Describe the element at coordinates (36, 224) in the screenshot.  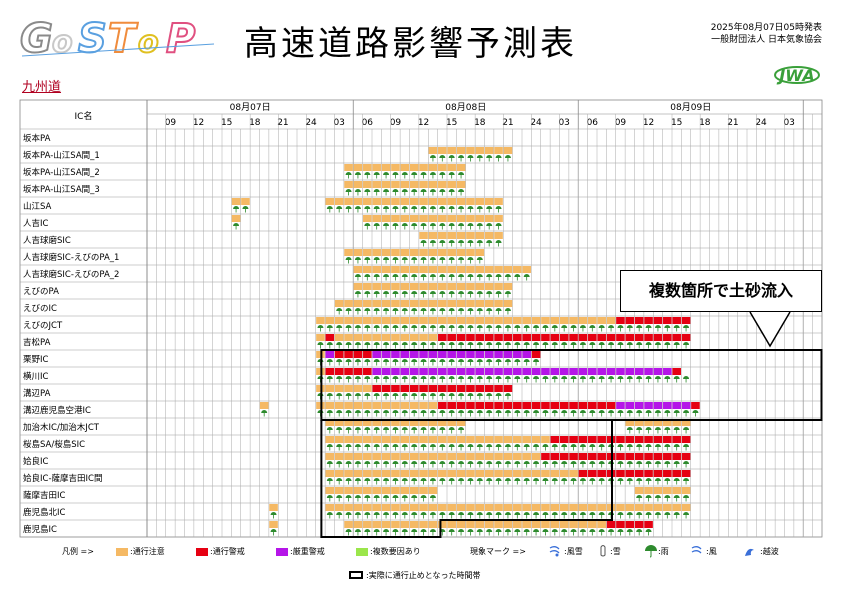
I see `ic-row-name: 人吉IC` at that location.